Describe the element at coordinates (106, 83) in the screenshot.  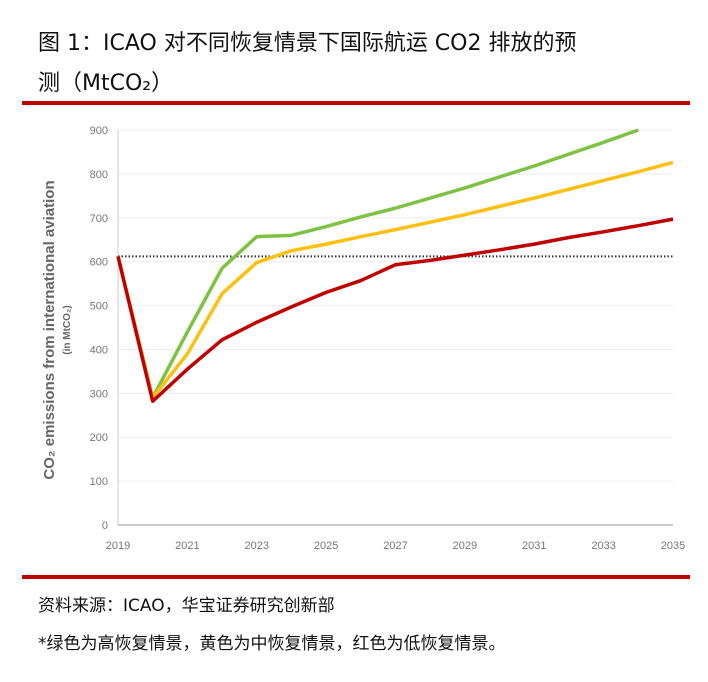
I see `title-line-2: 测（MtCO₂）` at that location.